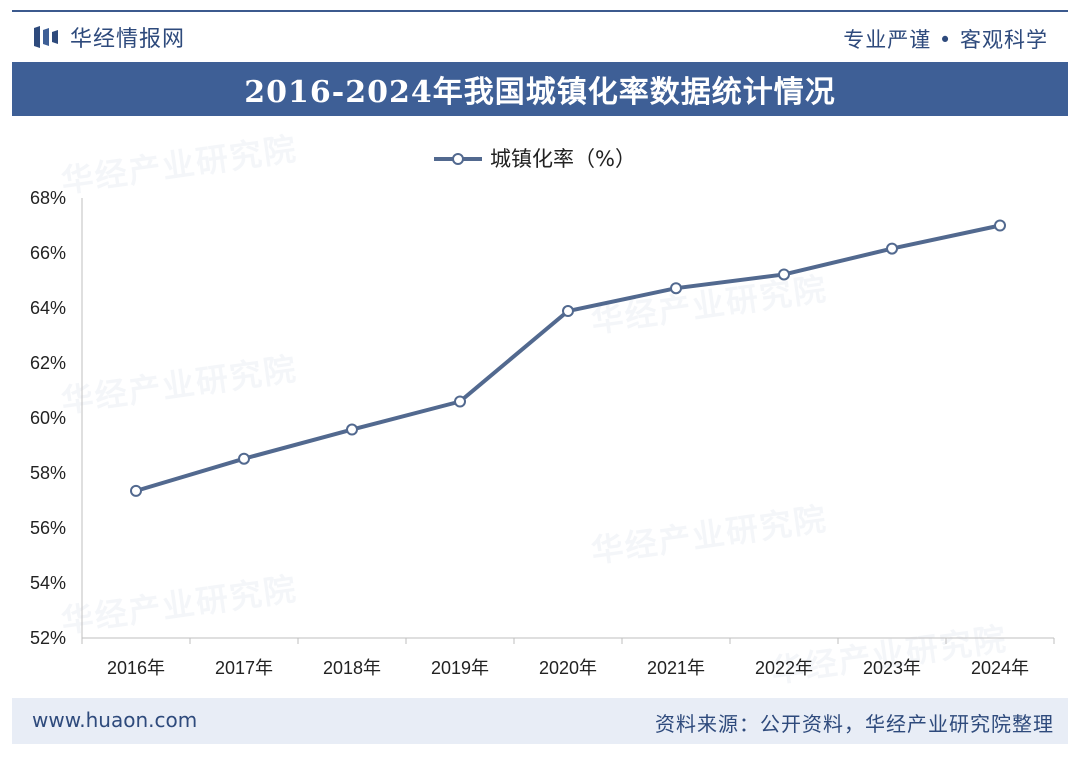 This screenshot has width=1080, height=760. I want to click on slogan: 专业严谨 • 客观科学, so click(945, 40).